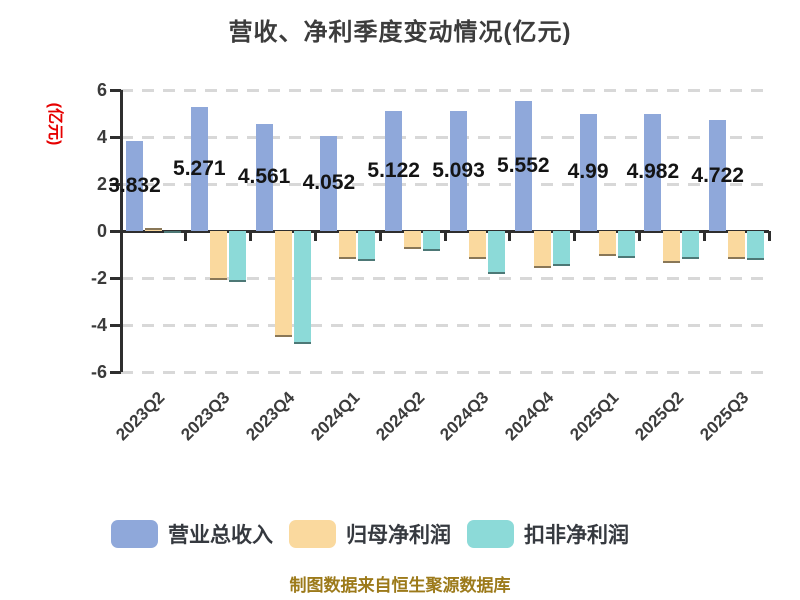  What do you see at coordinates (756, 245) in the screenshot?
I see `bar-扣非净利润-2025Q3` at bounding box center [756, 245].